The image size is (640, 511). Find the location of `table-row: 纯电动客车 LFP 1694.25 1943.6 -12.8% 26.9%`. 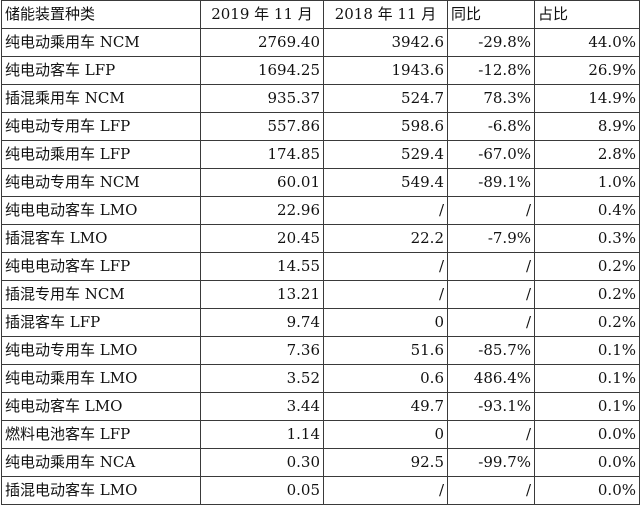

table-row: 纯电动客车 LFP 1694.25 1943.6 -12.8% 26.9% is located at coordinates (320, 70).